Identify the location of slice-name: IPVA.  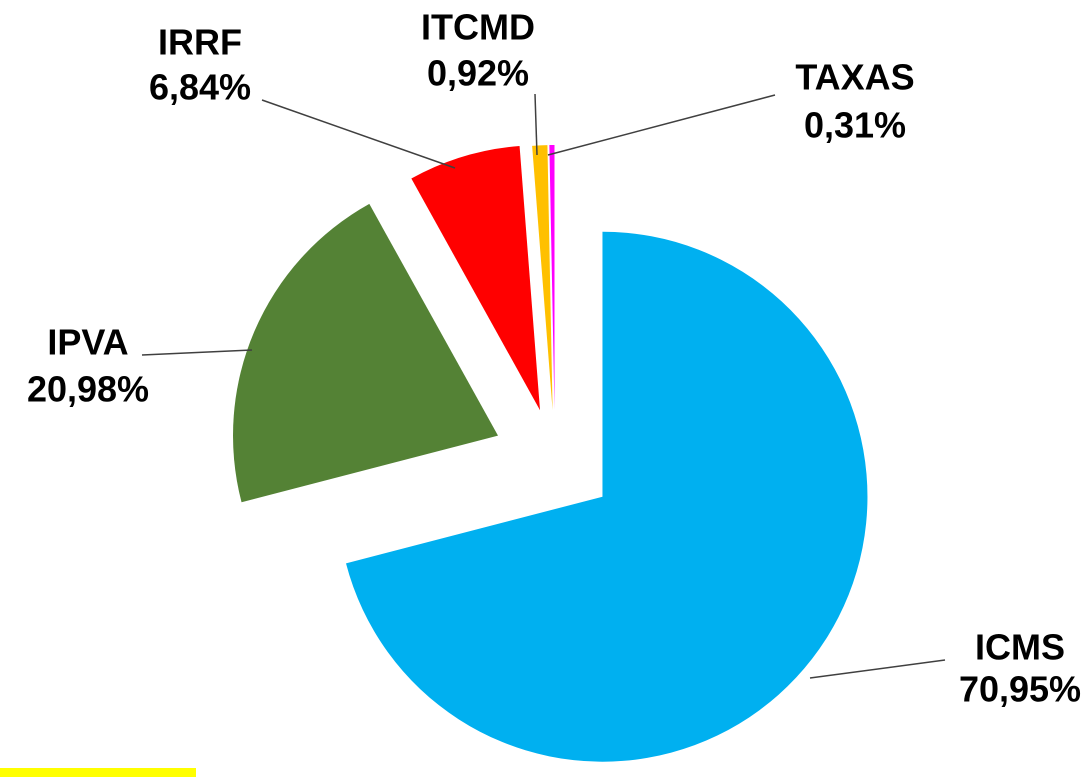
(87, 342).